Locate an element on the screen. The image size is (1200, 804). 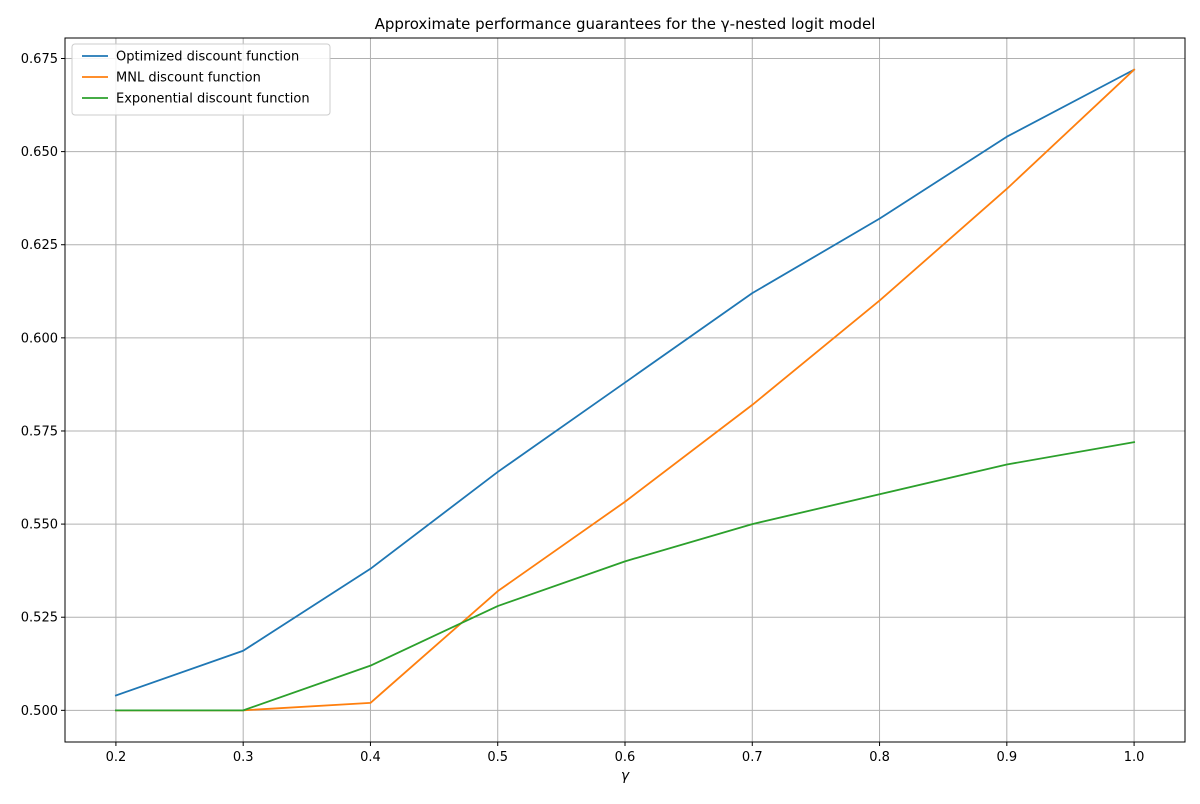
x-tick-label: 0.6 is located at coordinates (625, 757).